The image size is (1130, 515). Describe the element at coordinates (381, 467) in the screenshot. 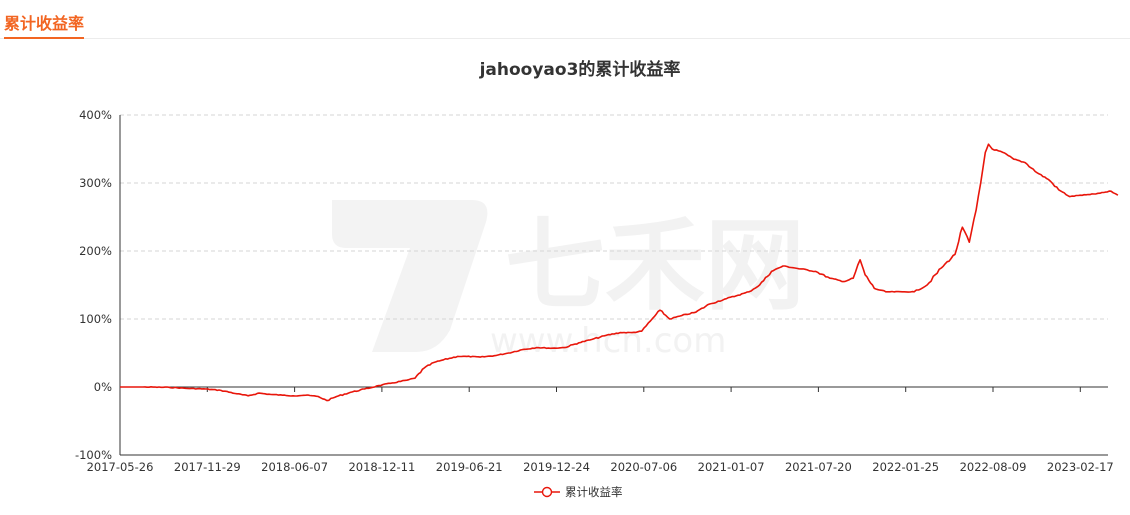

I see `x-tick-label: 2018-12-11` at that location.